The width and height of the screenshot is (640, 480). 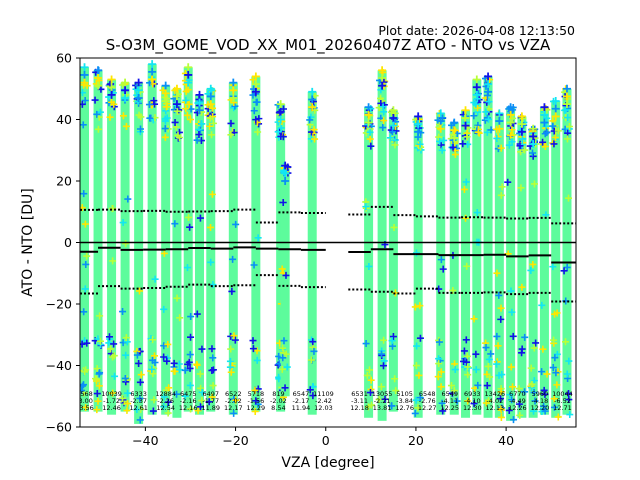 What do you see at coordinates (210, 401) in the screenshot?
I see `bin-mean: -1.77` at bounding box center [210, 401].